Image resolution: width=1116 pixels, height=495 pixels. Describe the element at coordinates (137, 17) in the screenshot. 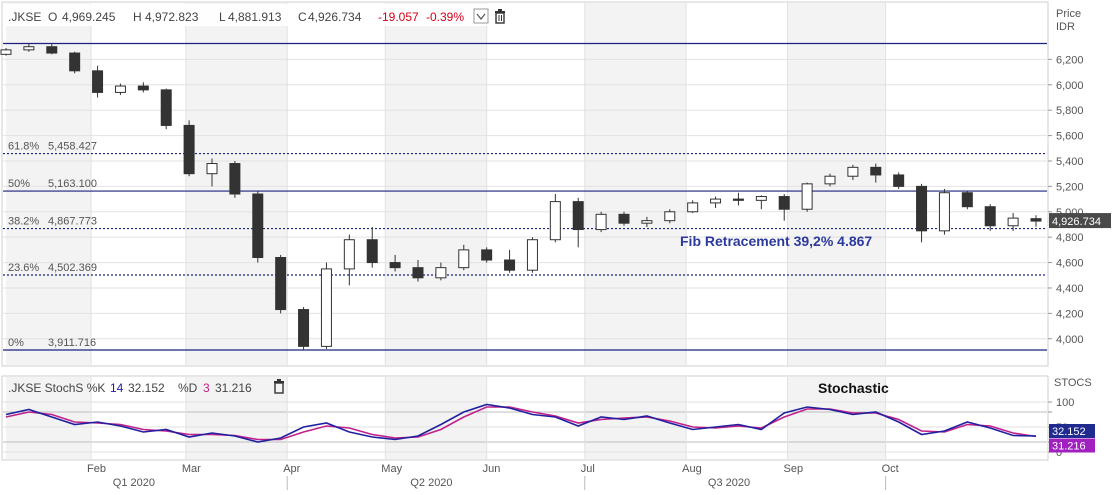

I see `high-label: H` at that location.